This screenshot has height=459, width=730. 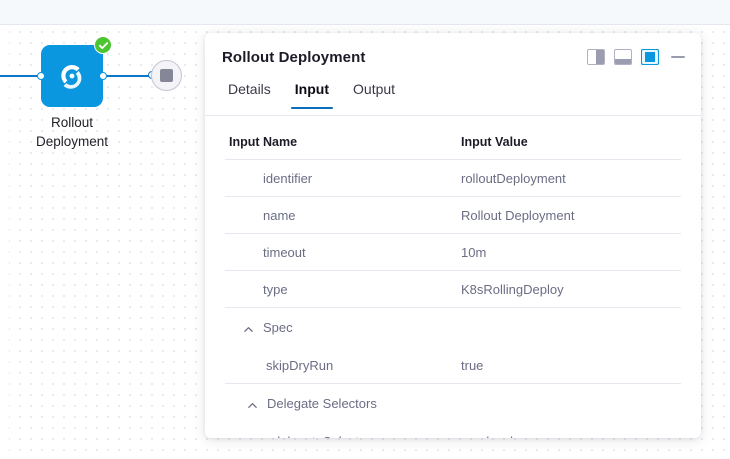 I want to click on stop-square-icon, so click(x=166, y=75).